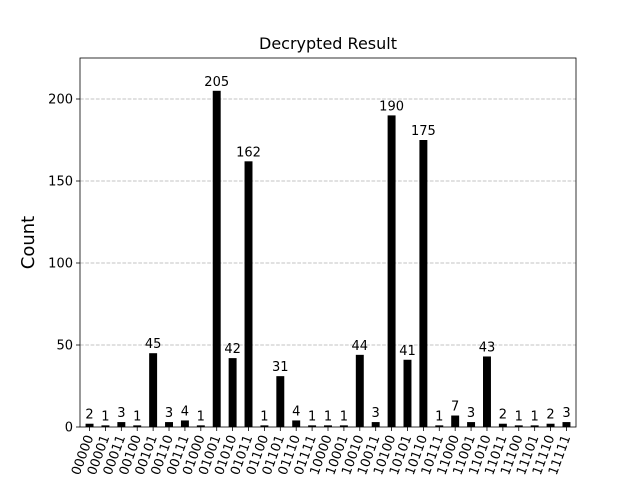  What do you see at coordinates (360, 346) in the screenshot?
I see `data-label: 44` at bounding box center [360, 346].